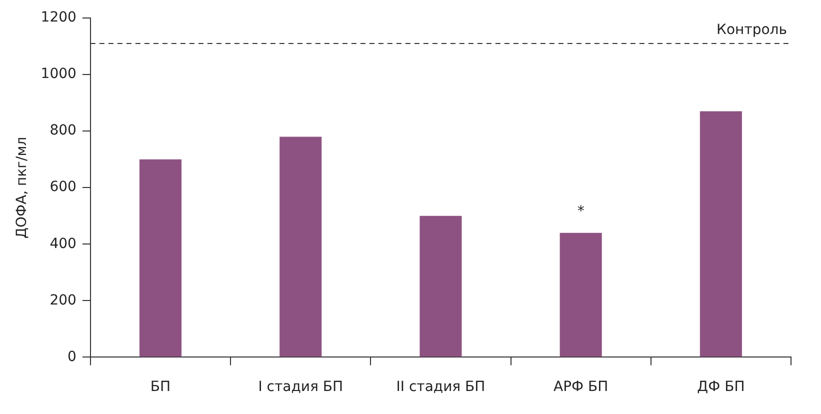  I want to click on ref-line-label: Контроль, so click(751, 30).